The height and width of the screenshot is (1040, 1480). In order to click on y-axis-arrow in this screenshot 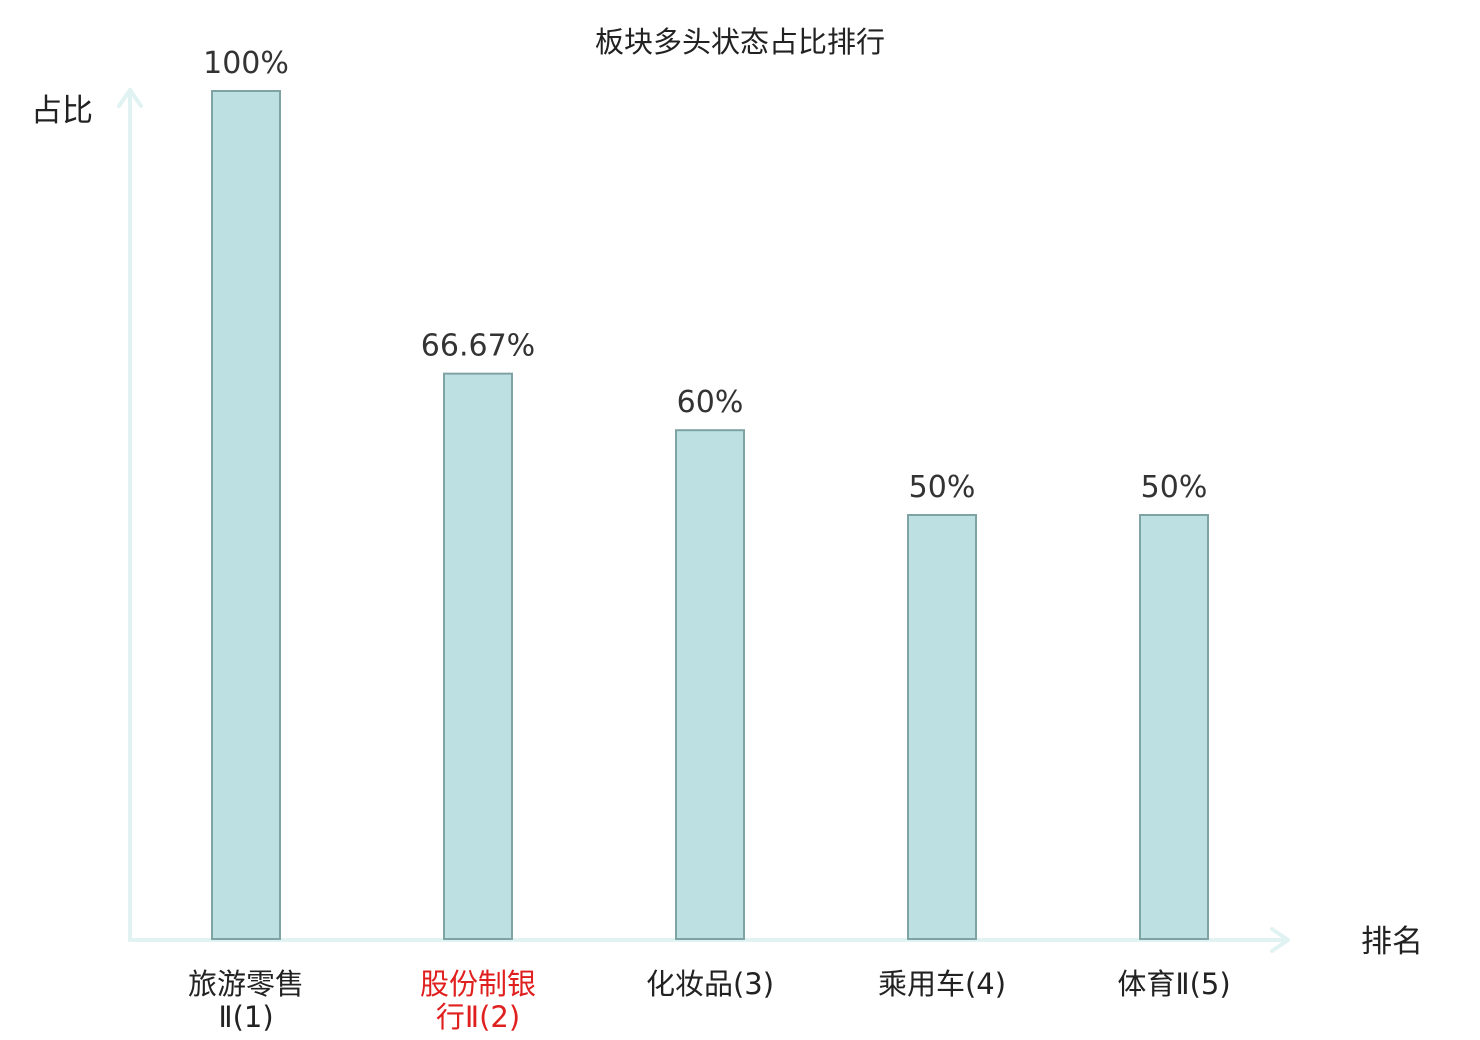, I will do `click(130, 98)`.